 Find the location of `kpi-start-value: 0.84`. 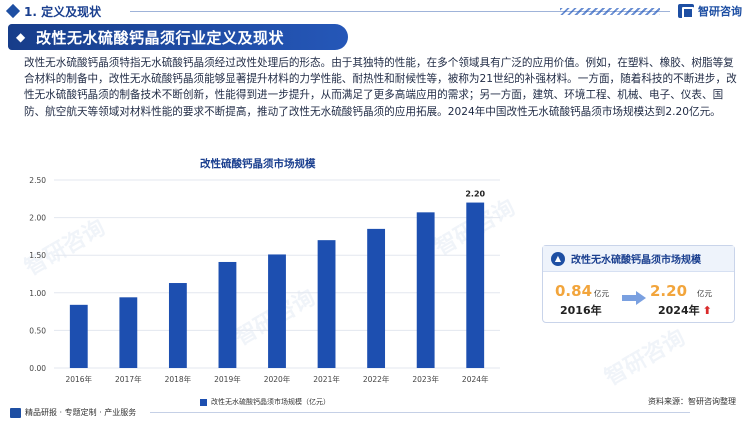

kpi-start-value: 0.84 is located at coordinates (574, 291).